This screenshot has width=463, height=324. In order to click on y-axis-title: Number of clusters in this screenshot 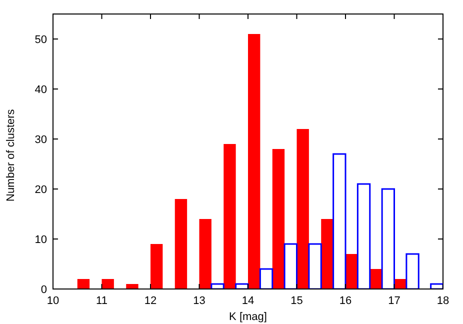, I will do `click(10, 155)`.